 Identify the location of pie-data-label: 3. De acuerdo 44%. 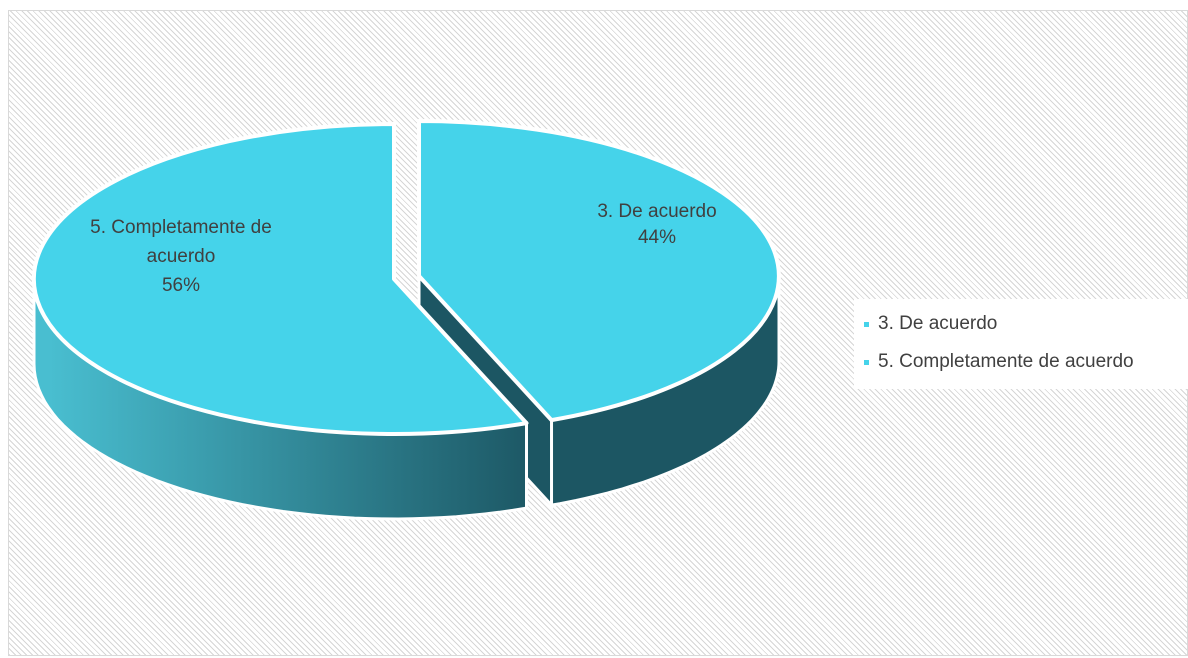
(656, 224).